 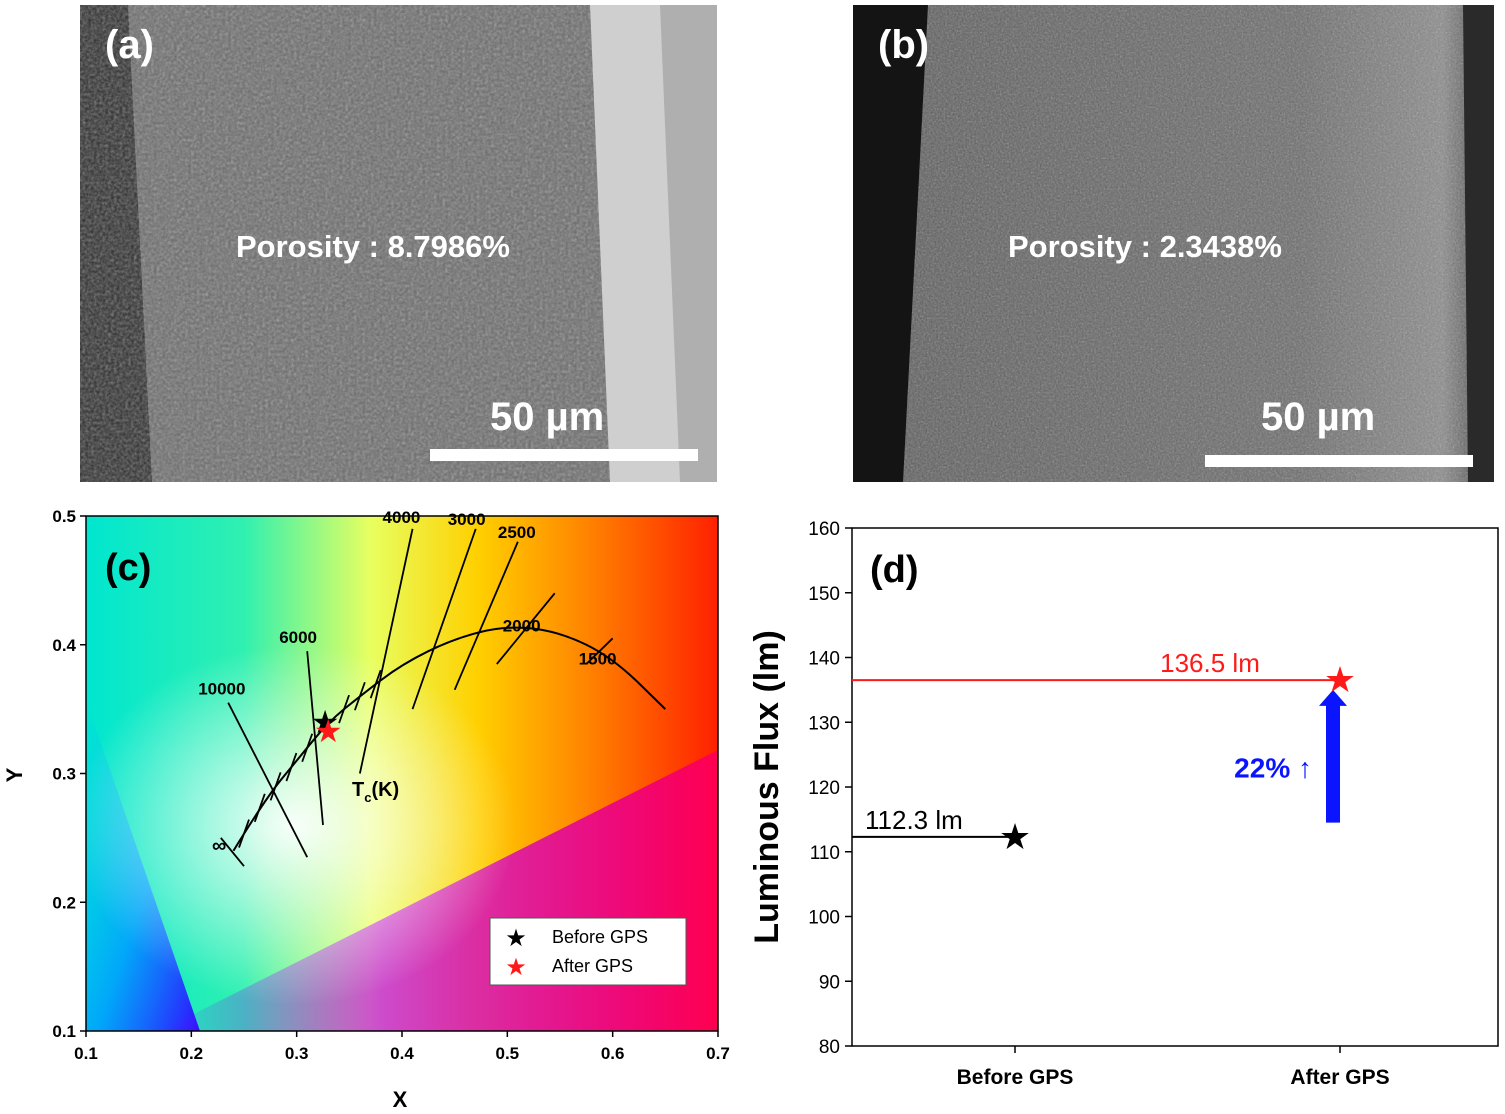 I want to click on flux-y-tick-label: 100, so click(x=824, y=918).